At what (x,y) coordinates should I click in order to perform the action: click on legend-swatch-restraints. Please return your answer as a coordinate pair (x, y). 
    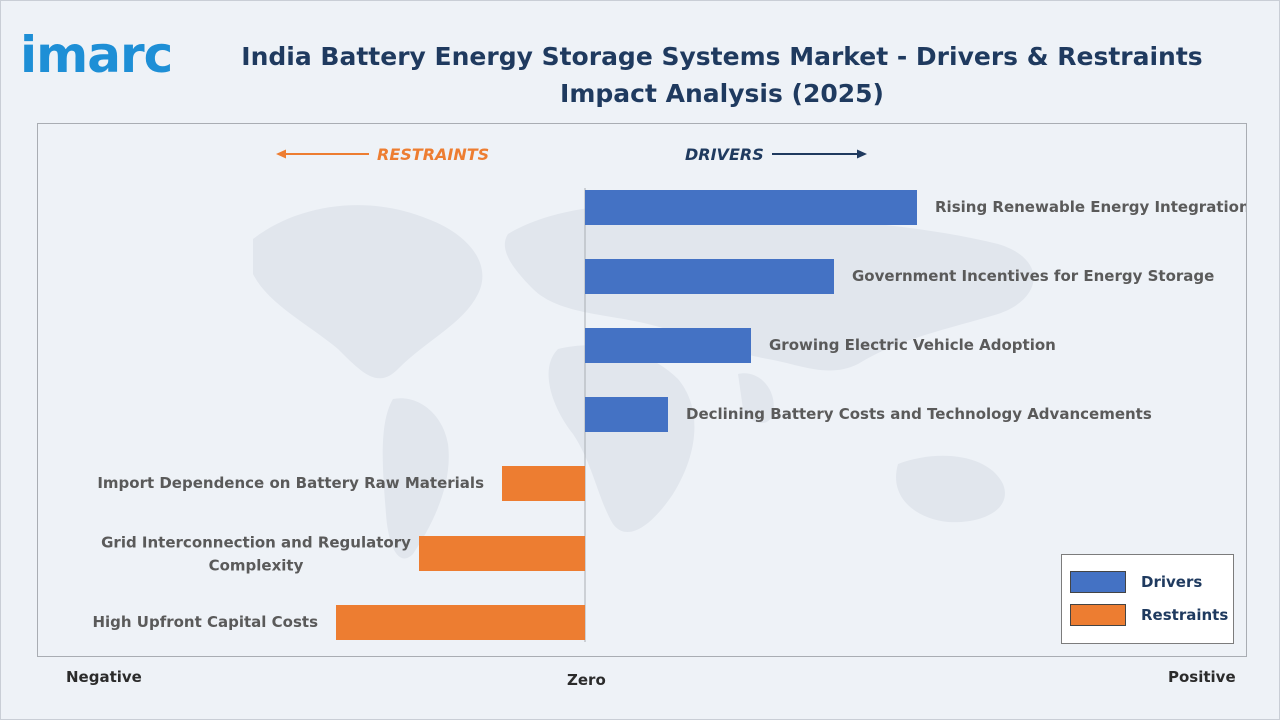
    Looking at the image, I should click on (1098, 615).